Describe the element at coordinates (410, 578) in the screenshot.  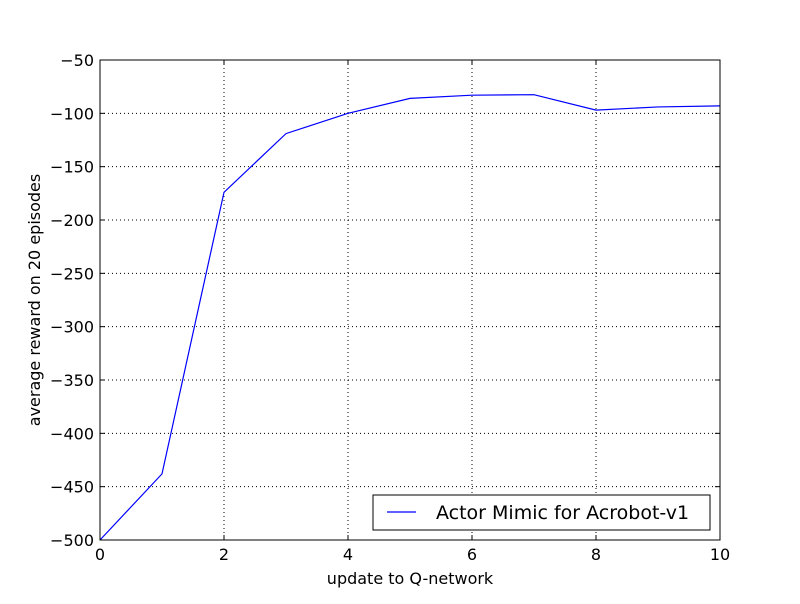
I see `x-axis-label: update to Q-network` at that location.